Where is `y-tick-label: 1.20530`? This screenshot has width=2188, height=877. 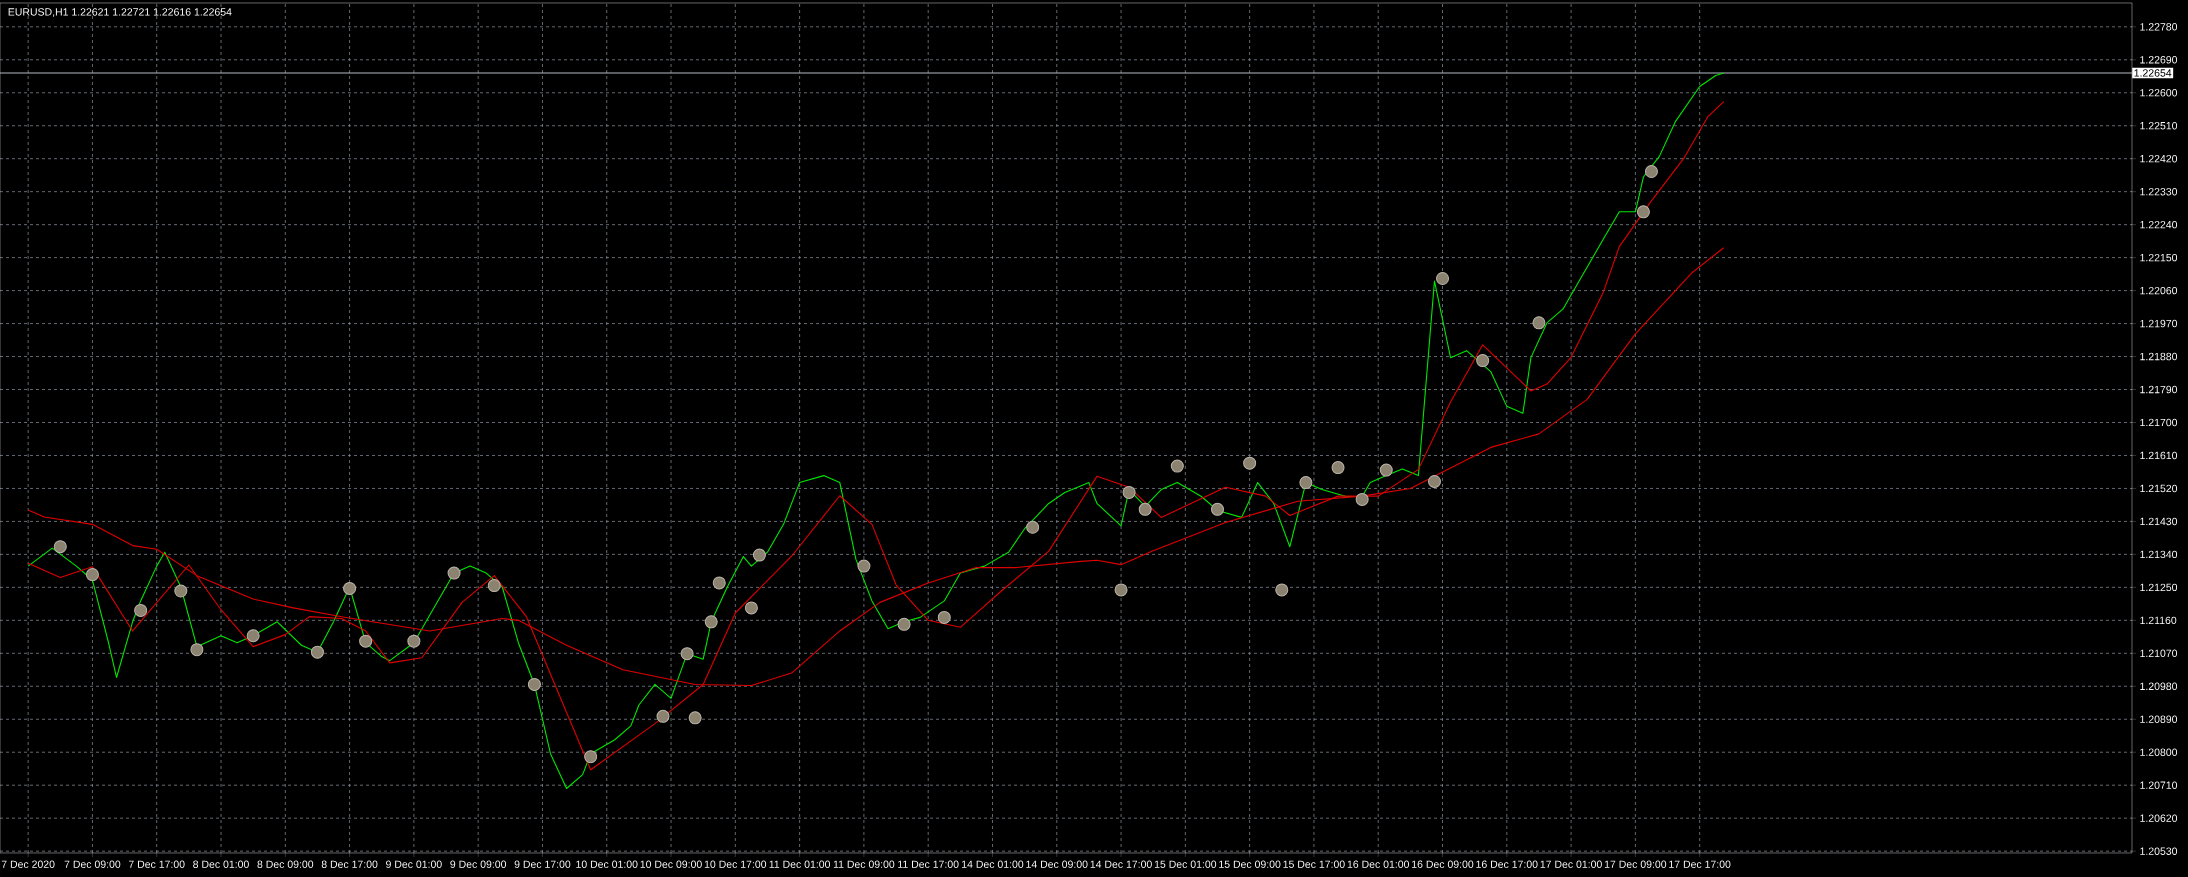 y-tick-label: 1.20530 is located at coordinates (2159, 851).